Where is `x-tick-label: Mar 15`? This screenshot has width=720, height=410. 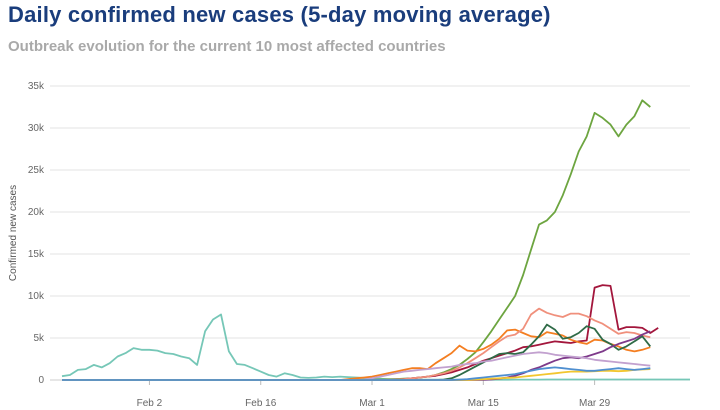
x-tick-label: Mar 15 is located at coordinates (484, 403).